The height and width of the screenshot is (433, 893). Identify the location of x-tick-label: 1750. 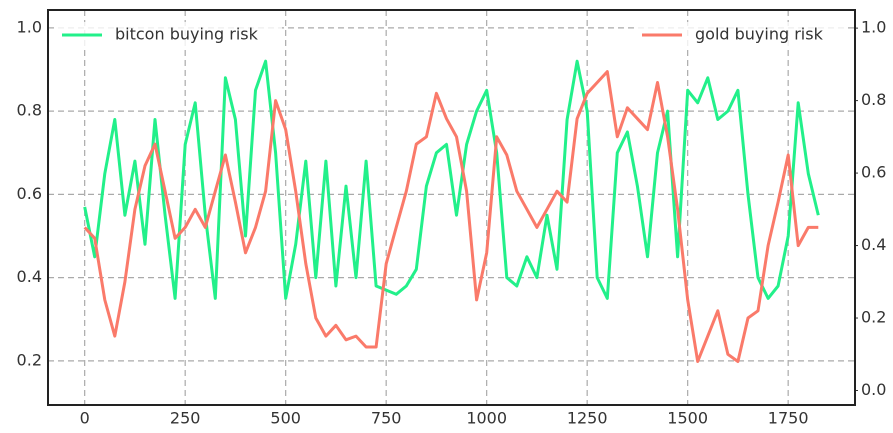
(788, 418).